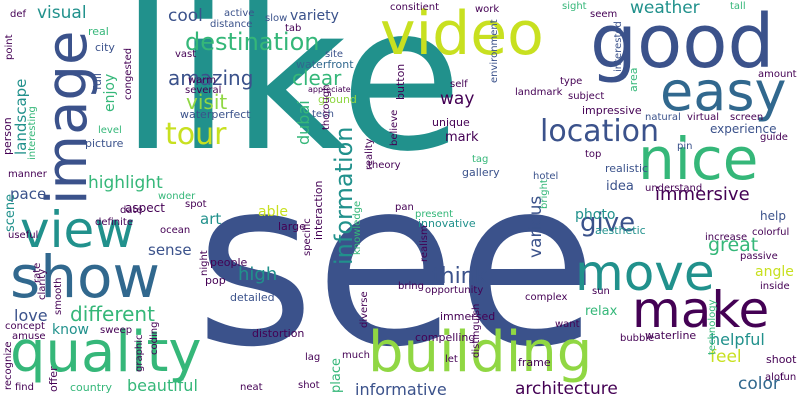 This screenshot has height=400, width=800. I want to click on word-unique: unique, so click(451, 122).